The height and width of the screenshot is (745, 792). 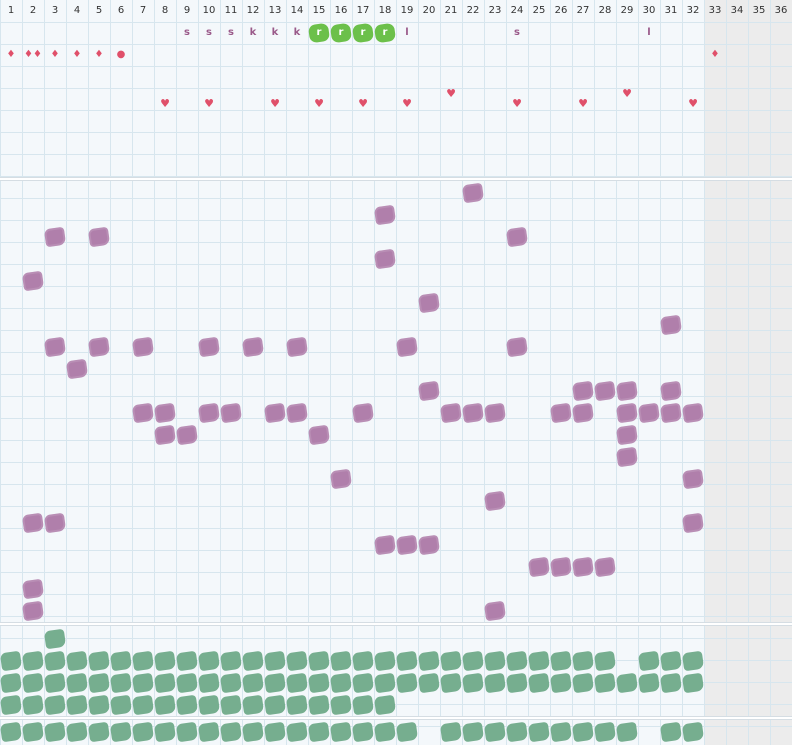 I want to click on day-number: 12, so click(x=253, y=10).